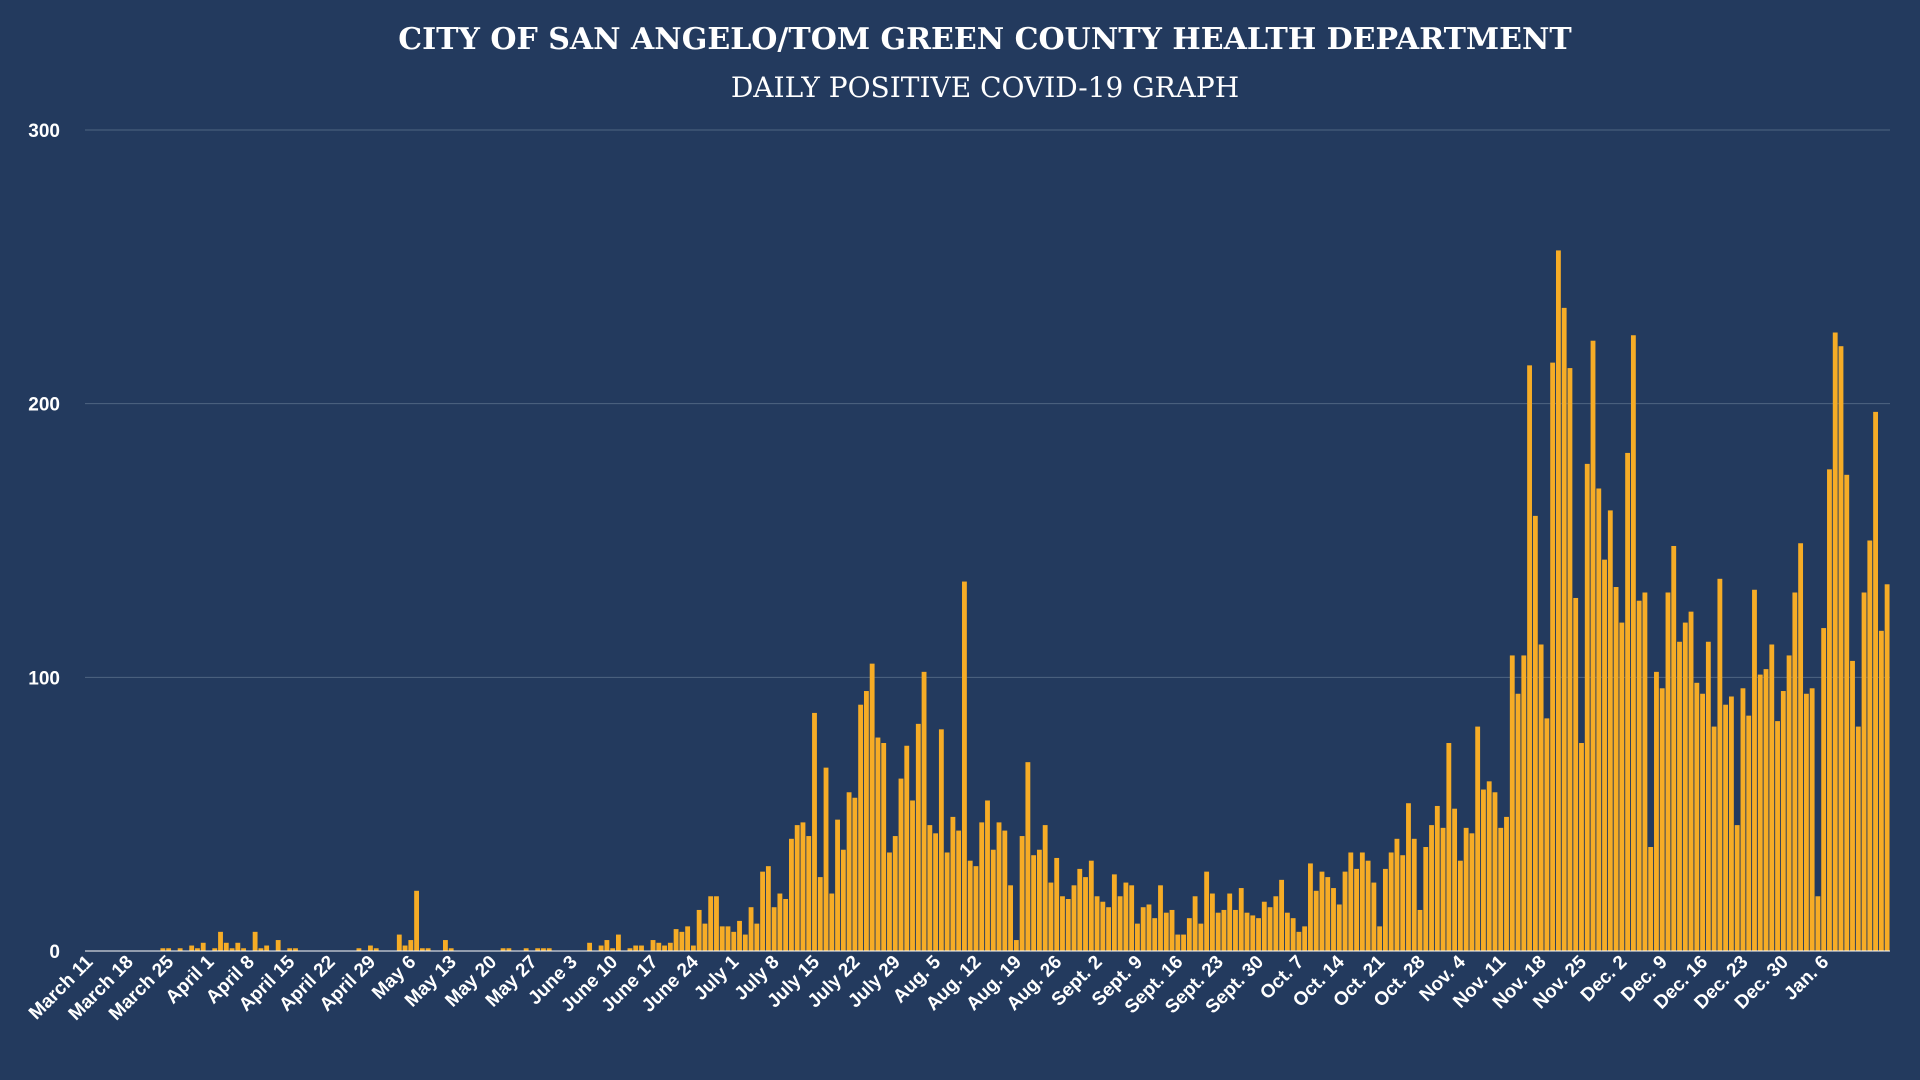 This screenshot has height=1080, width=1920. What do you see at coordinates (44, 131) in the screenshot?
I see `y-tick-label: 300` at bounding box center [44, 131].